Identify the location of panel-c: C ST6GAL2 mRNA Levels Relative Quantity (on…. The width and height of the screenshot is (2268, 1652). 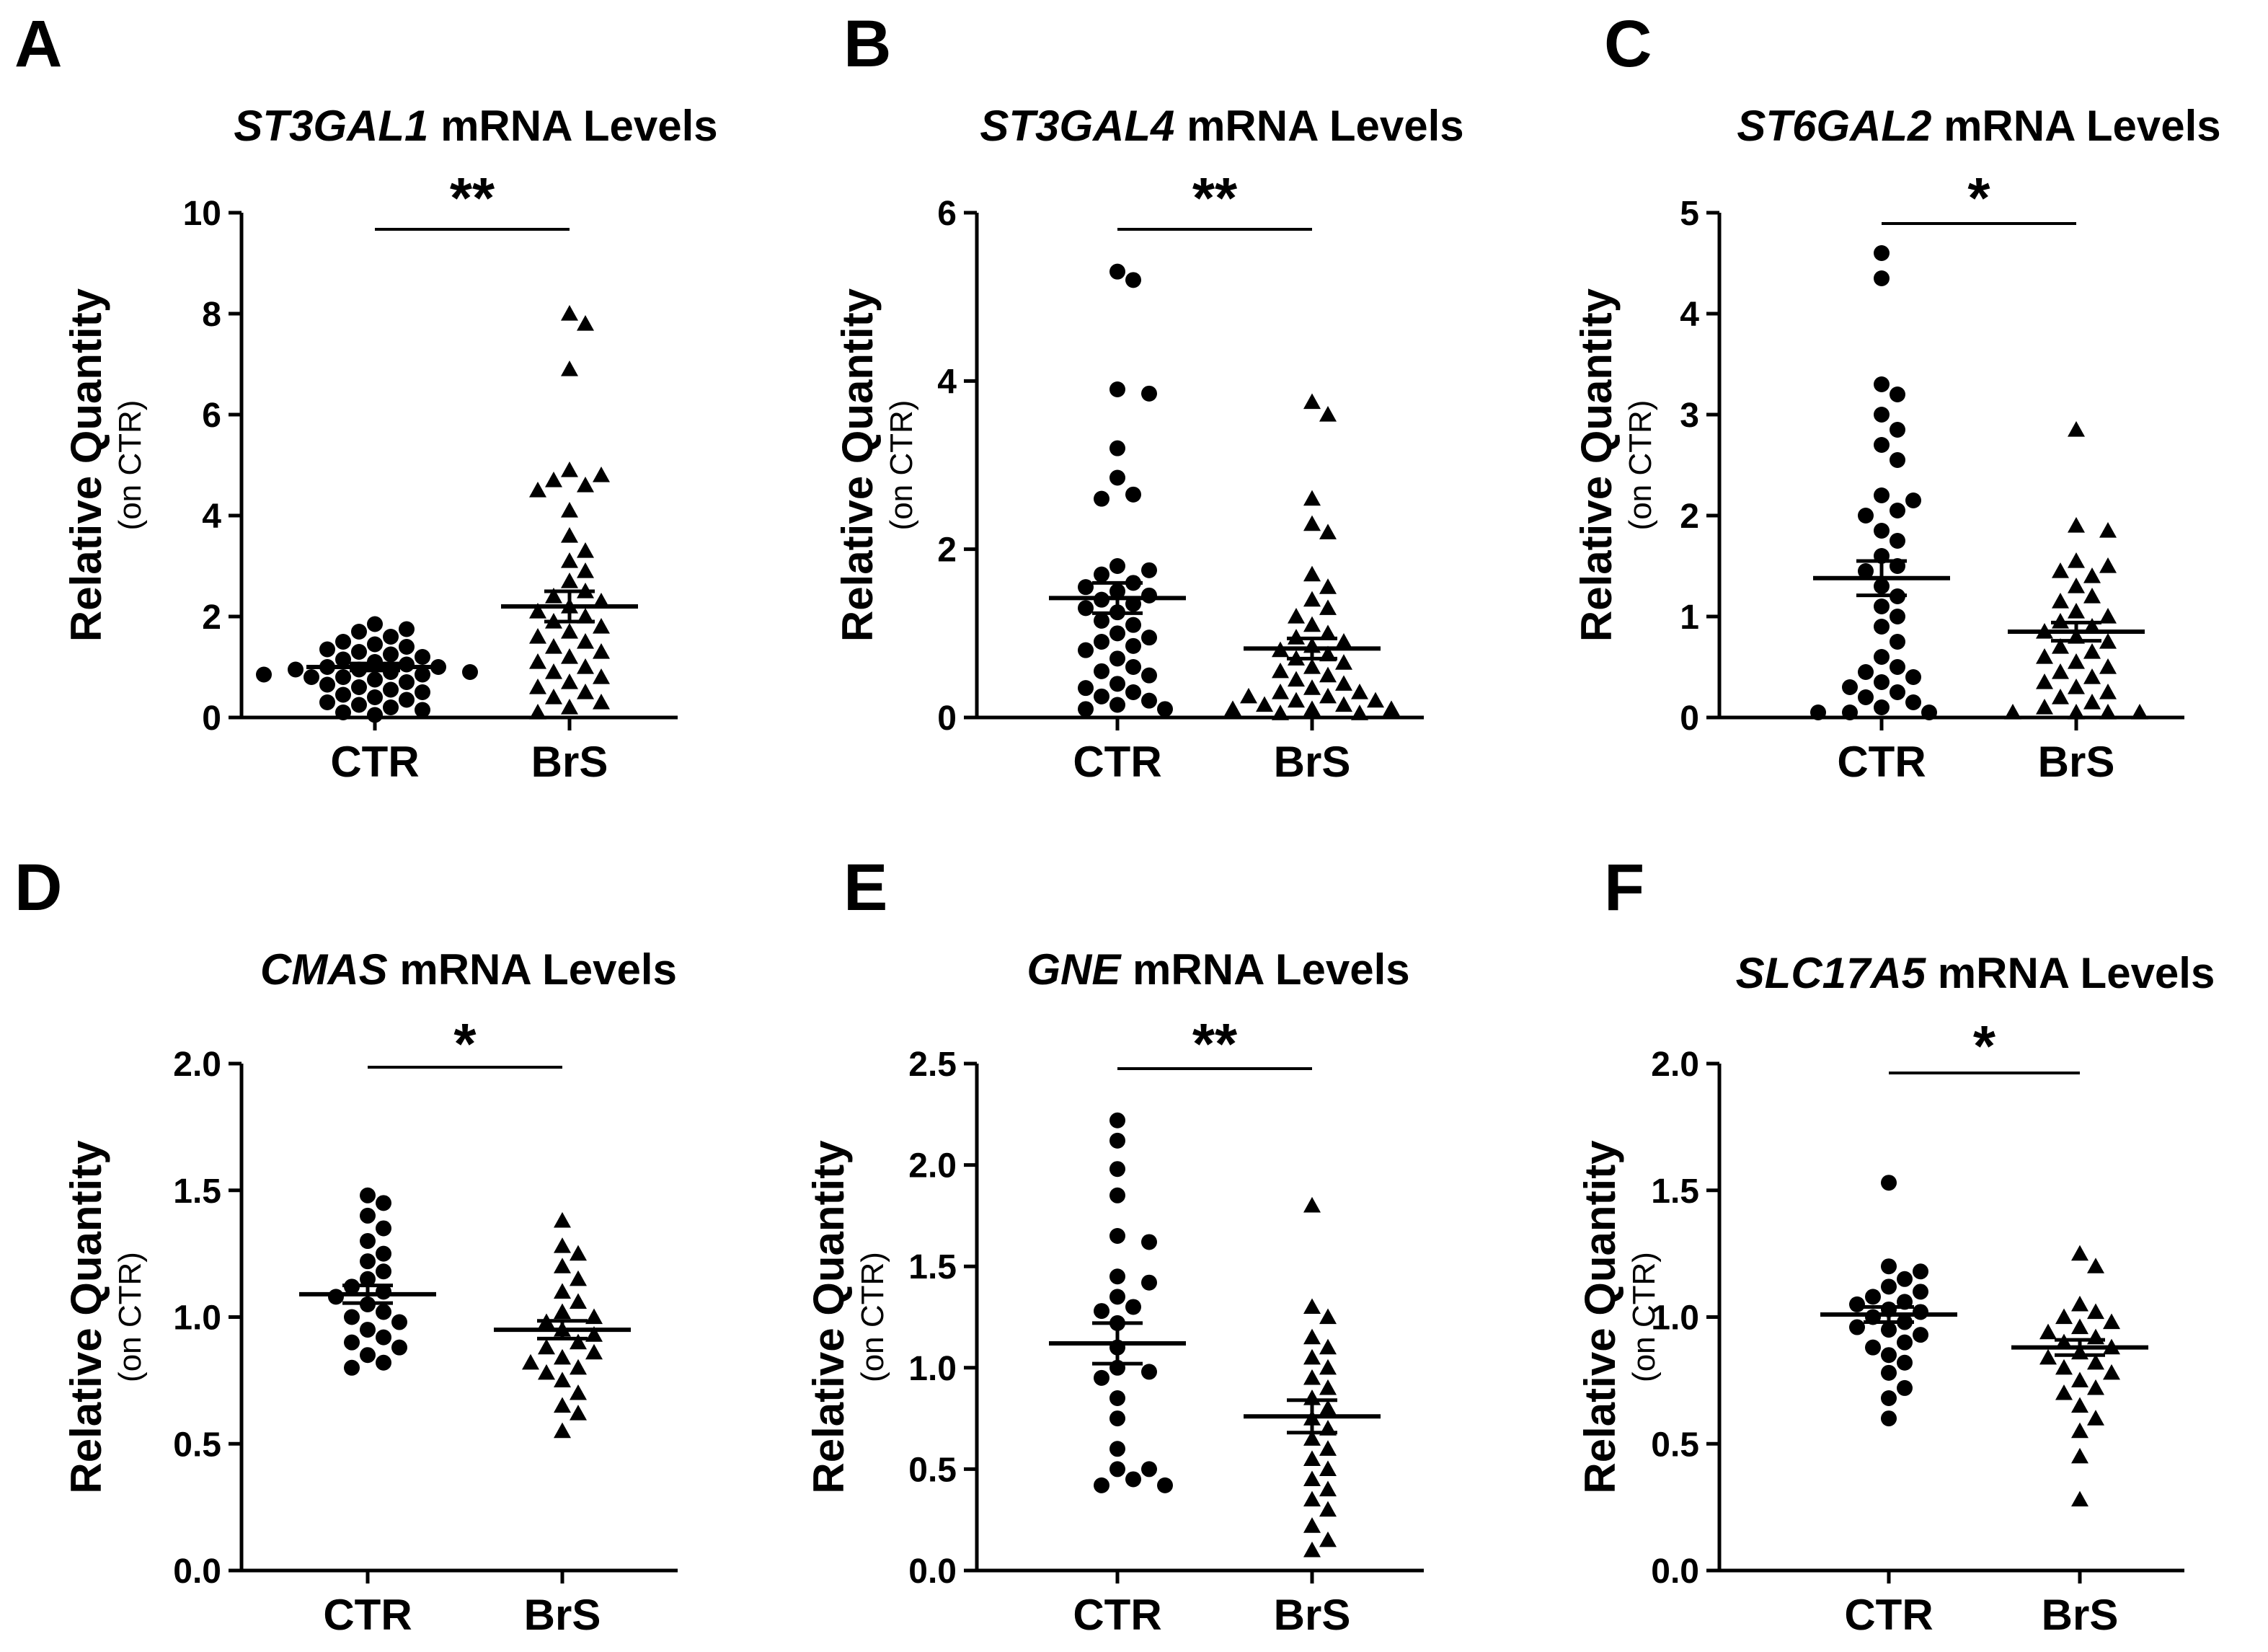
(1896, 396).